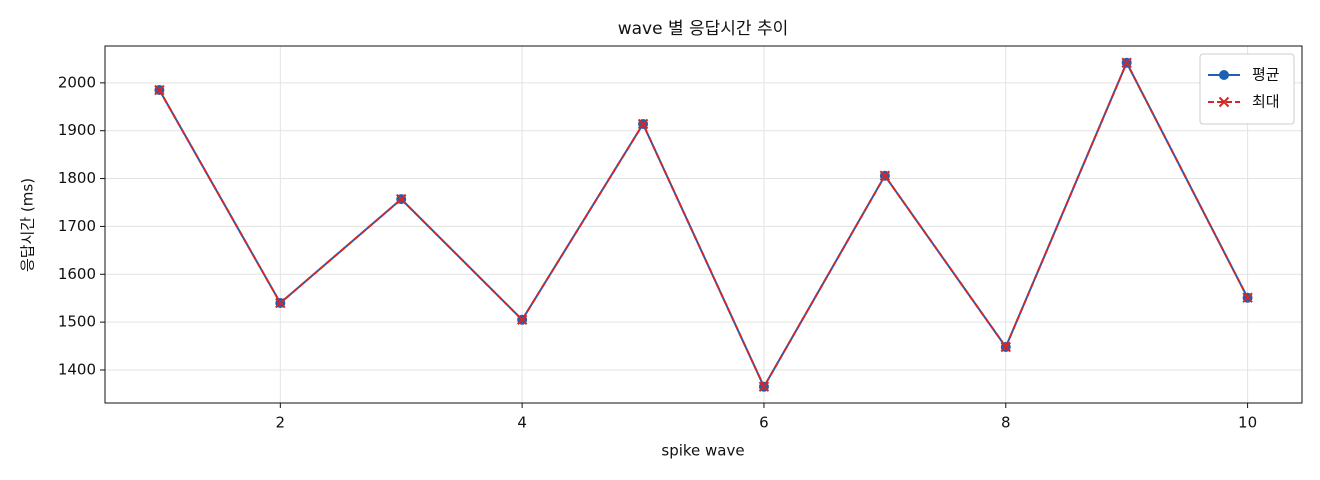 Image resolution: width=1320 pixels, height=480 pixels. What do you see at coordinates (77, 369) in the screenshot?
I see `y-tick-label: 1400` at bounding box center [77, 369].